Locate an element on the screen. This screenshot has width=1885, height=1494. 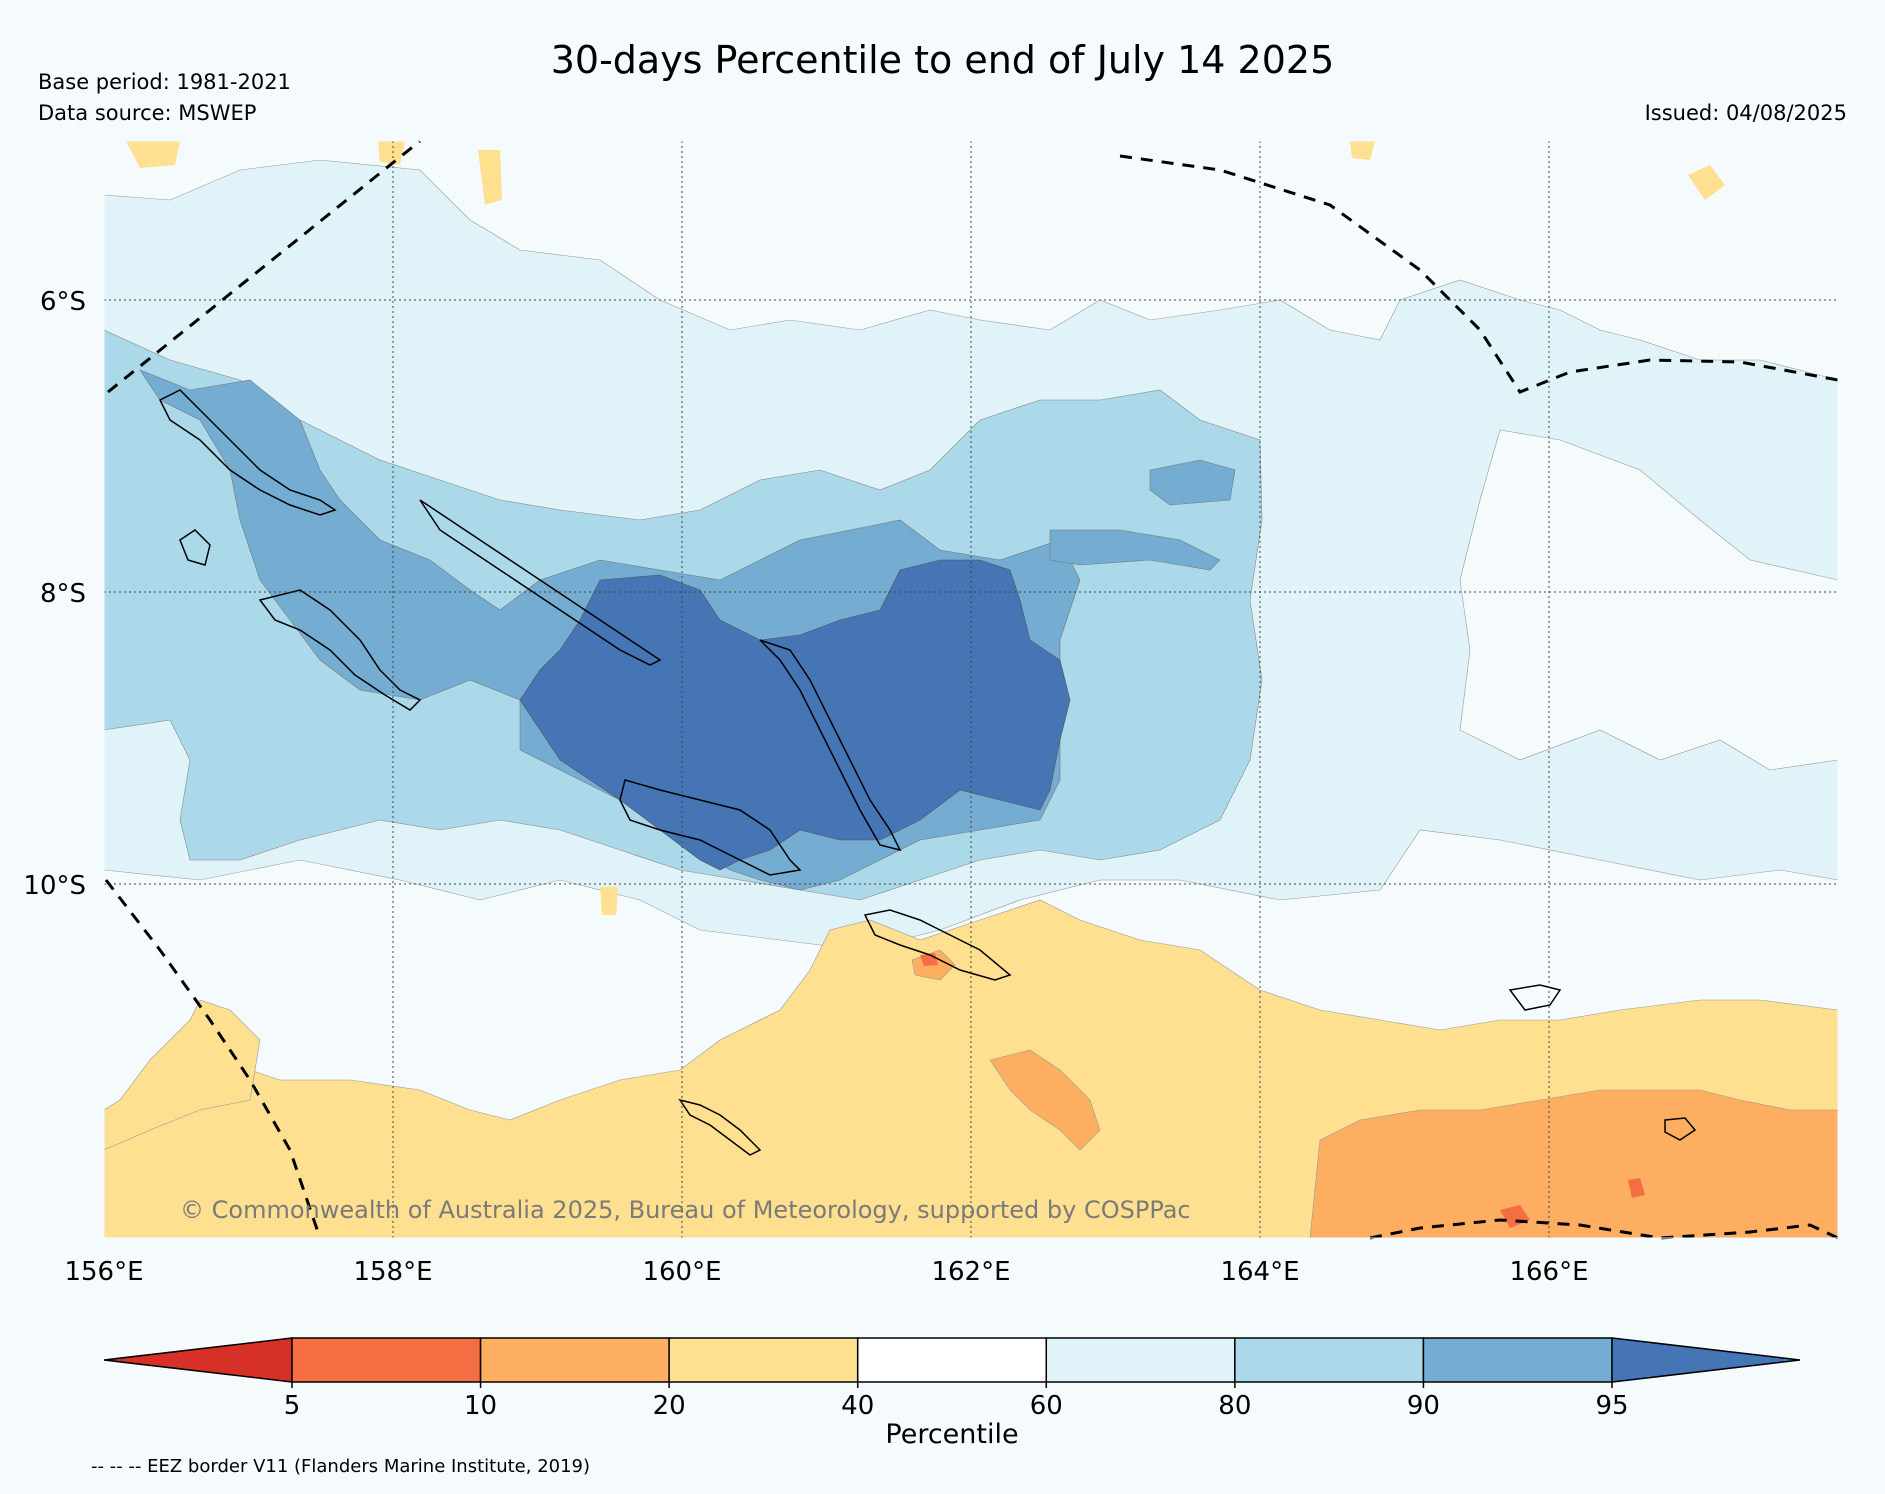
colorbar-tick-label: 20 is located at coordinates (669, 1406).